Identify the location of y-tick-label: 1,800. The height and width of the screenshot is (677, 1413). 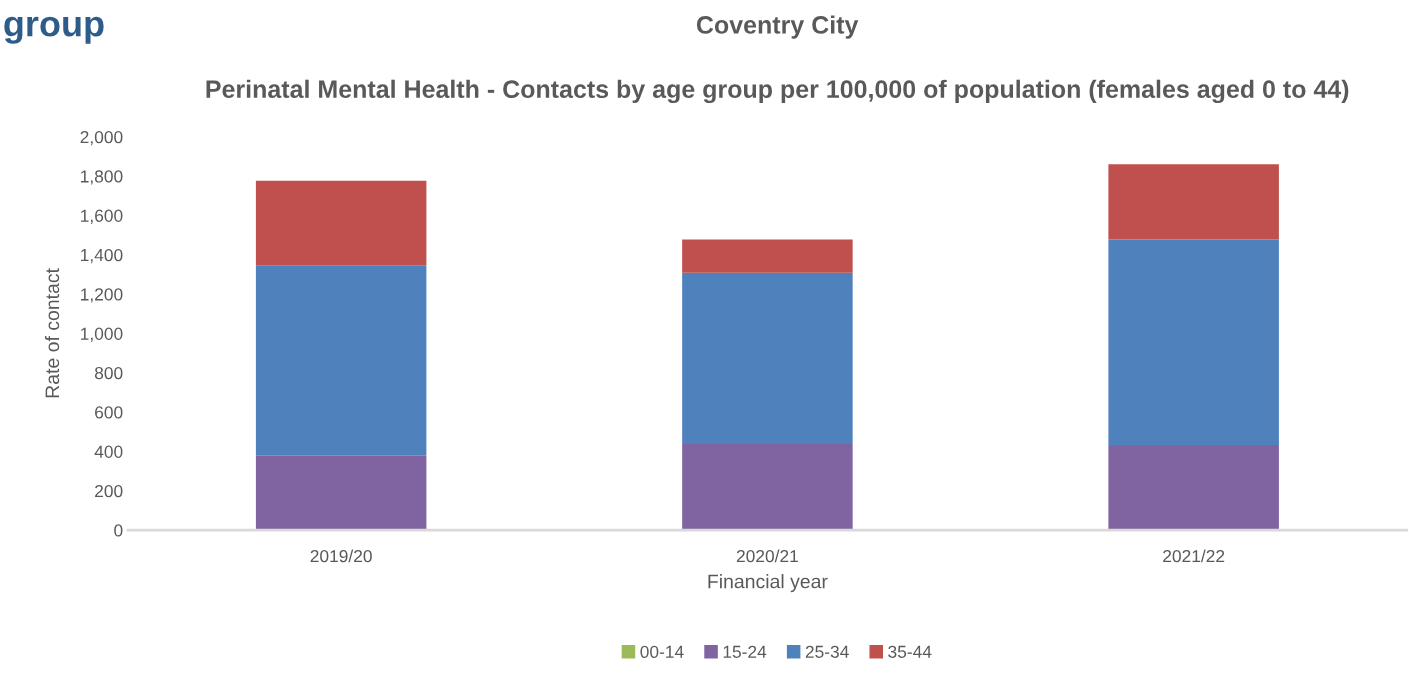
(102, 177).